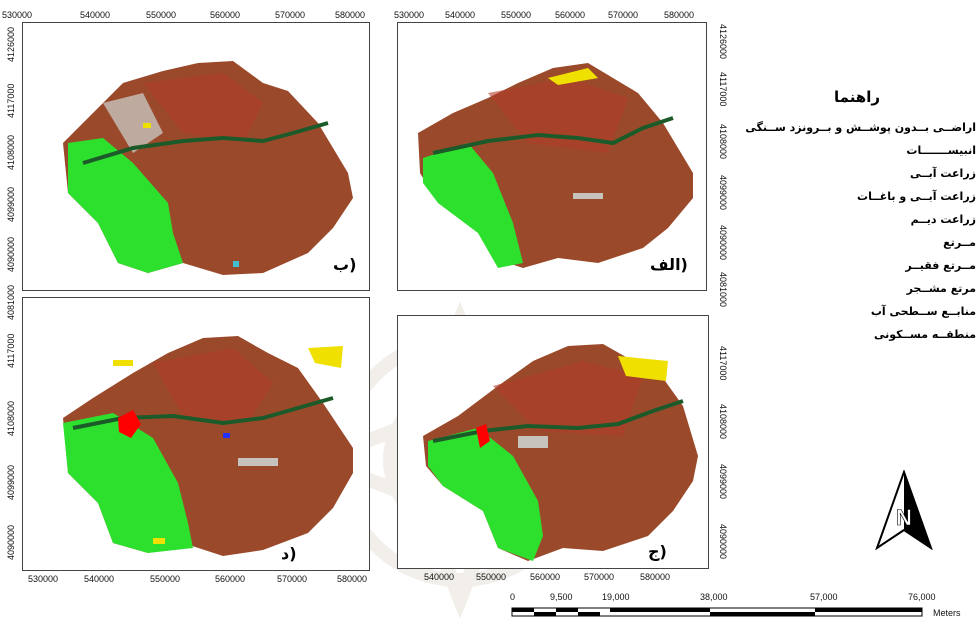  I want to click on scale-bar-graphic, so click(717, 612).